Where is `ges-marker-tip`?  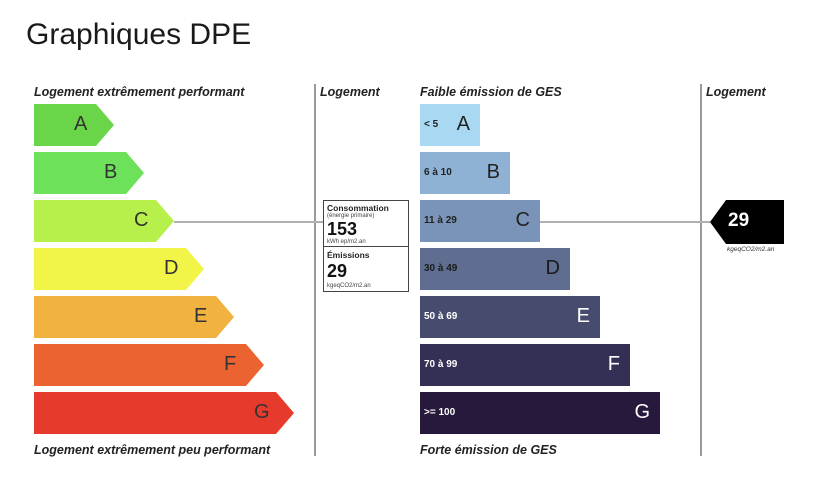
ges-marker-tip is located at coordinates (718, 222).